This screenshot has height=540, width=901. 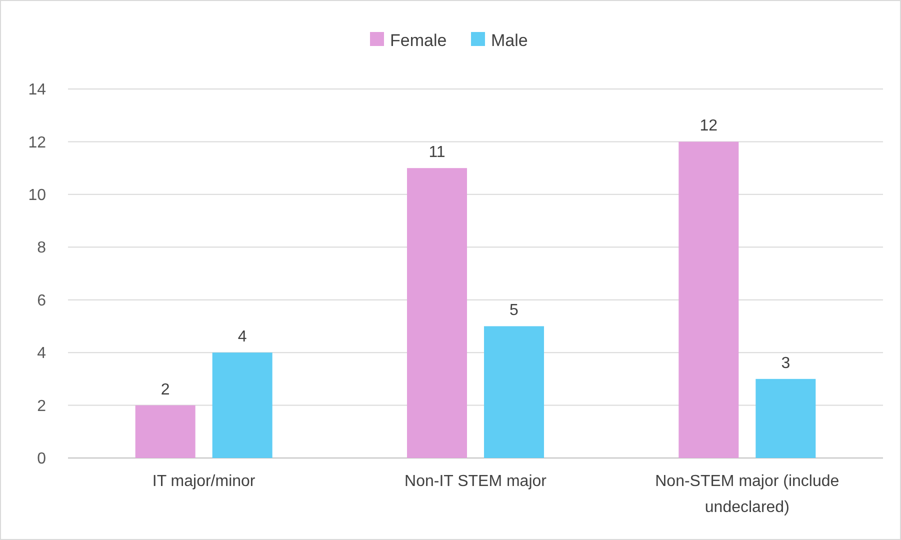 What do you see at coordinates (204, 481) in the screenshot?
I see `x-tick-label: IT major/minor` at bounding box center [204, 481].